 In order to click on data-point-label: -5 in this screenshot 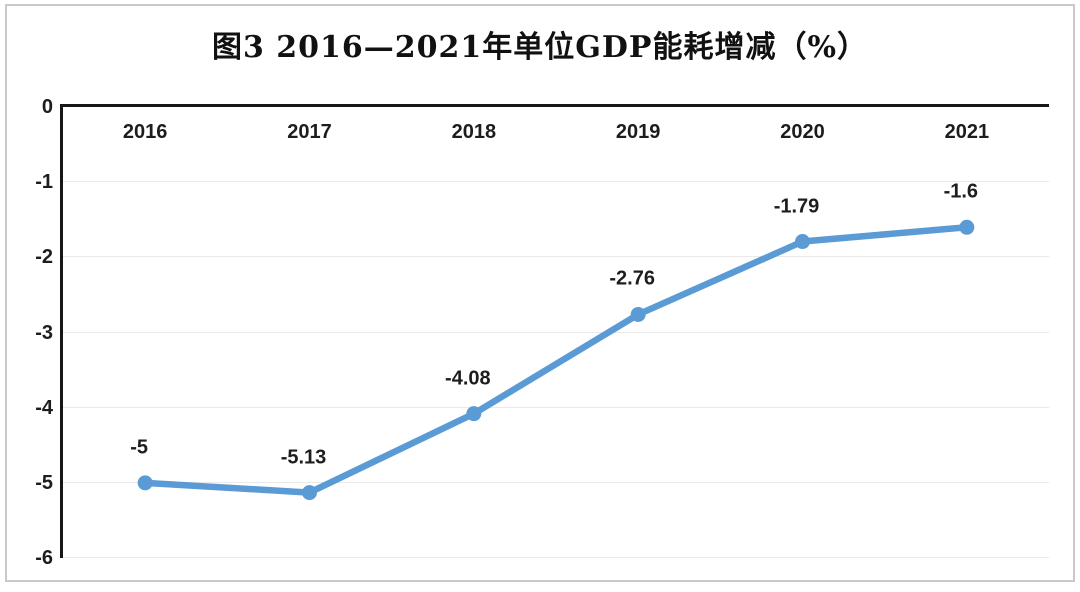, I will do `click(139, 447)`.